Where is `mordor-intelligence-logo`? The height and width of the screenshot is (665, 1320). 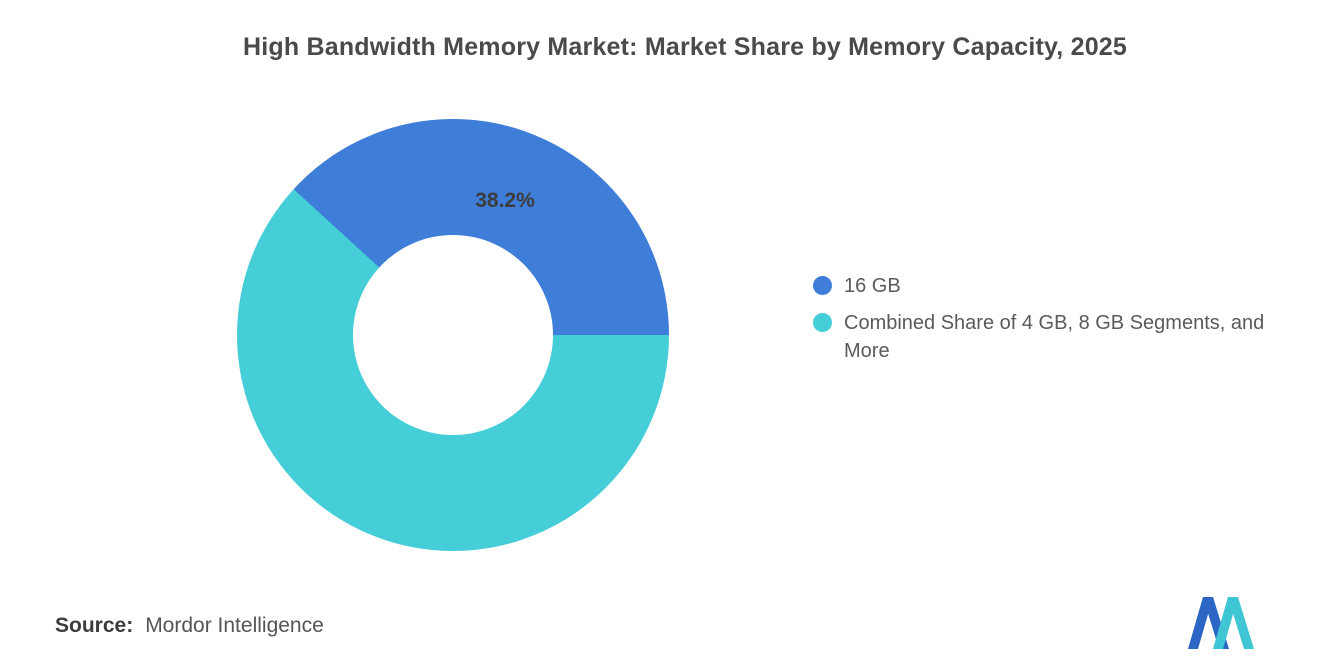 mordor-intelligence-logo is located at coordinates (1221, 623).